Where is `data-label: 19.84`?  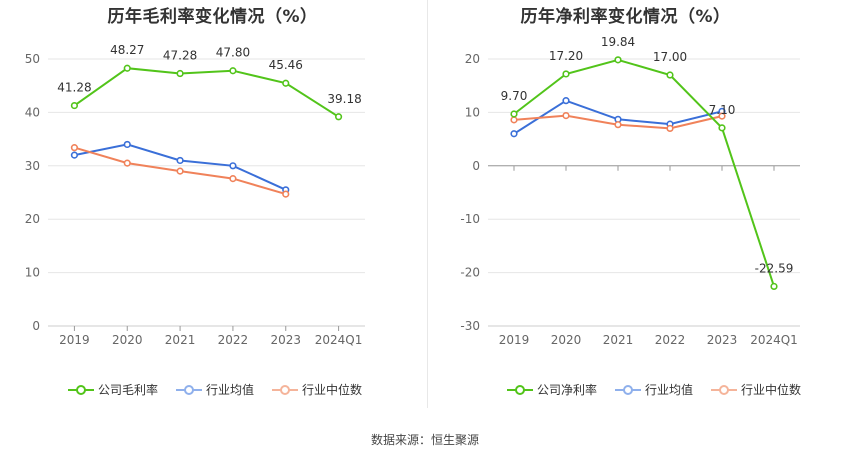 data-label: 19.84 is located at coordinates (618, 42).